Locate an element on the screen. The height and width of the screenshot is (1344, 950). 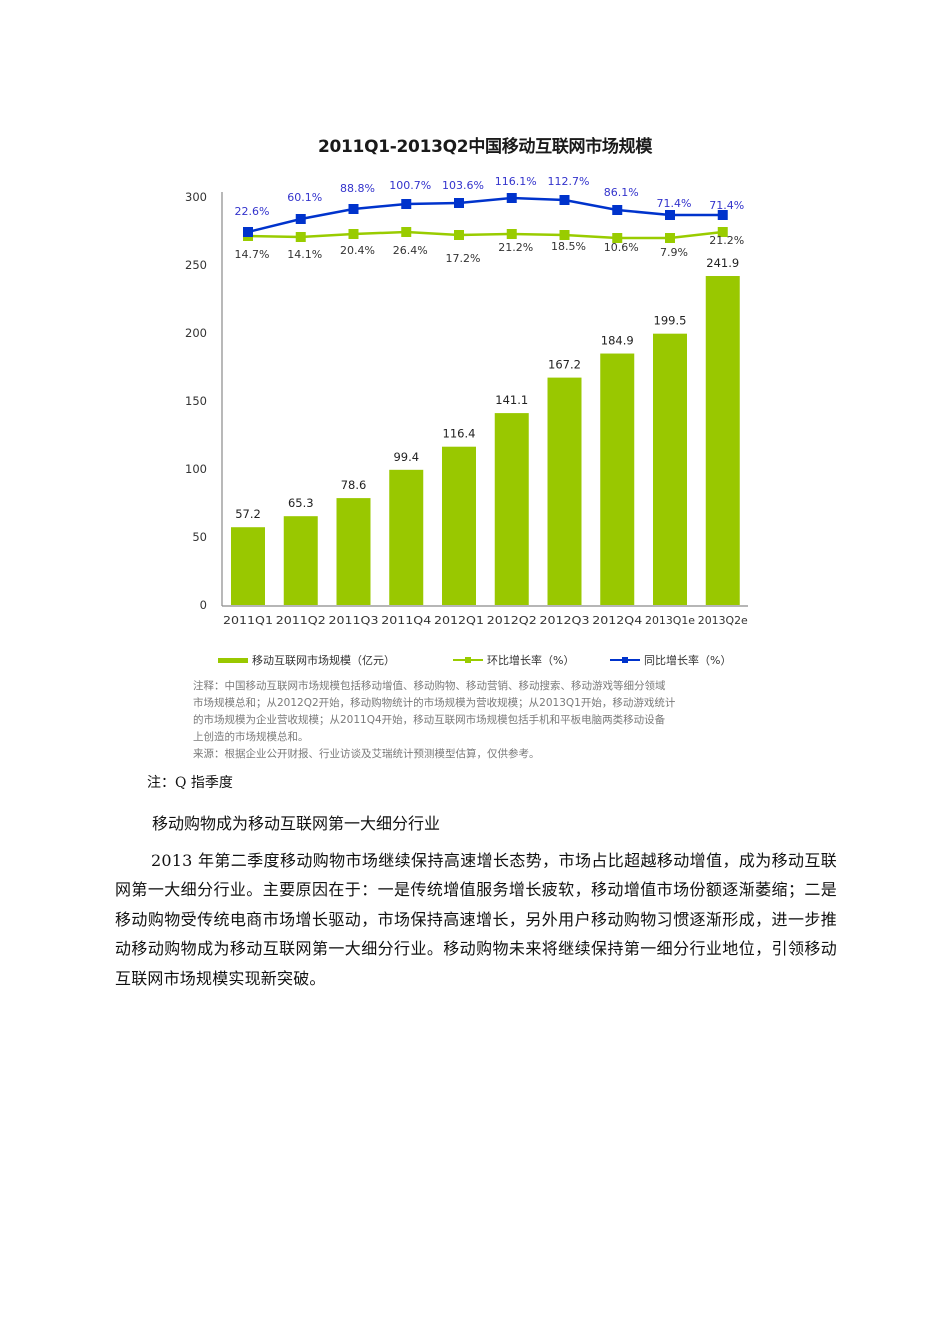
chart-title: 2011Q1-2013Q2中国移动互联网市场规模 is located at coordinates (485, 147).